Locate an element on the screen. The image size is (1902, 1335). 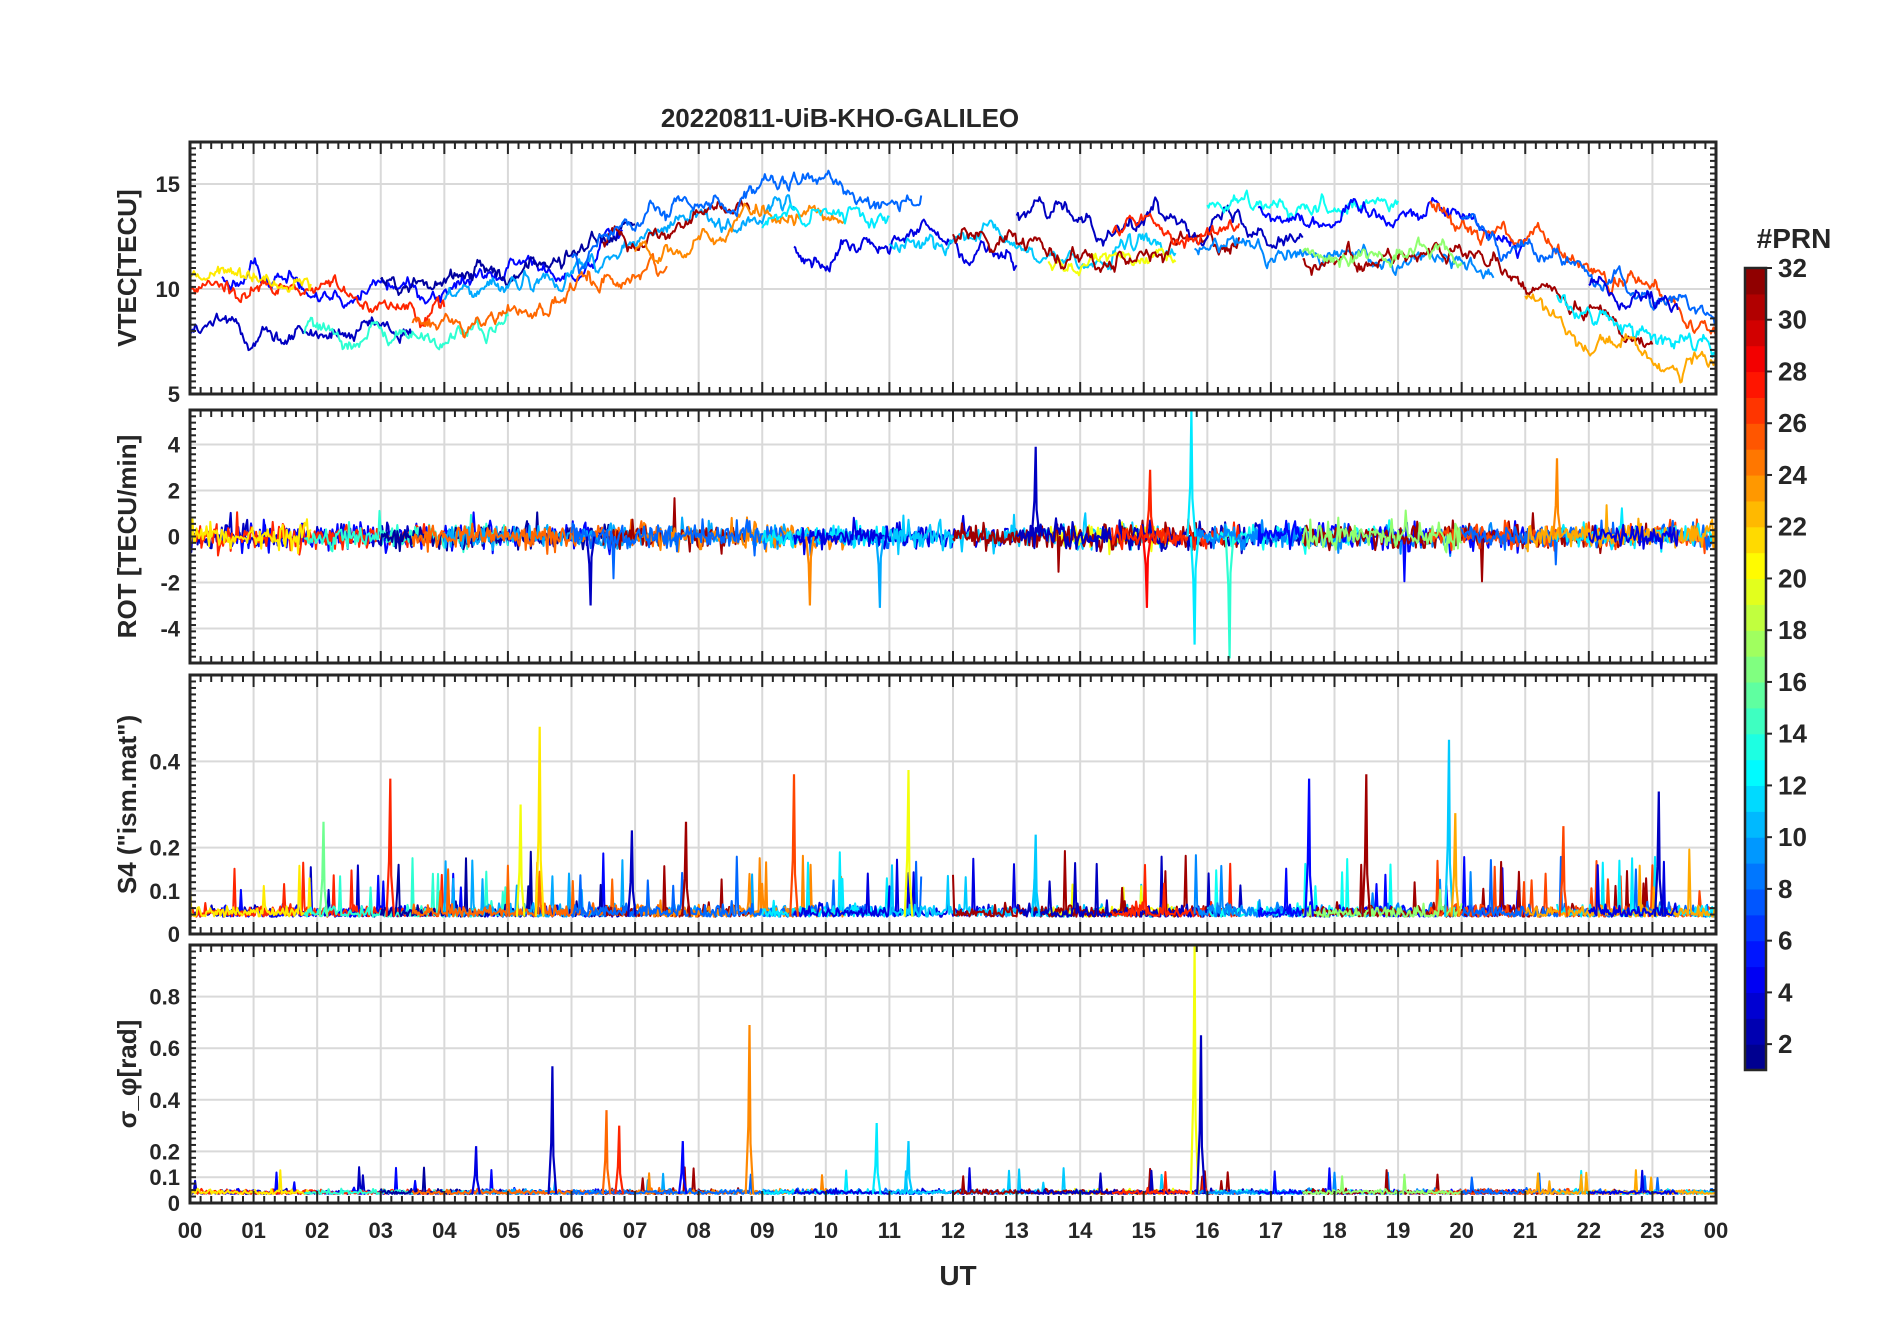
y-tick-label: -2 is located at coordinates (170, 583).